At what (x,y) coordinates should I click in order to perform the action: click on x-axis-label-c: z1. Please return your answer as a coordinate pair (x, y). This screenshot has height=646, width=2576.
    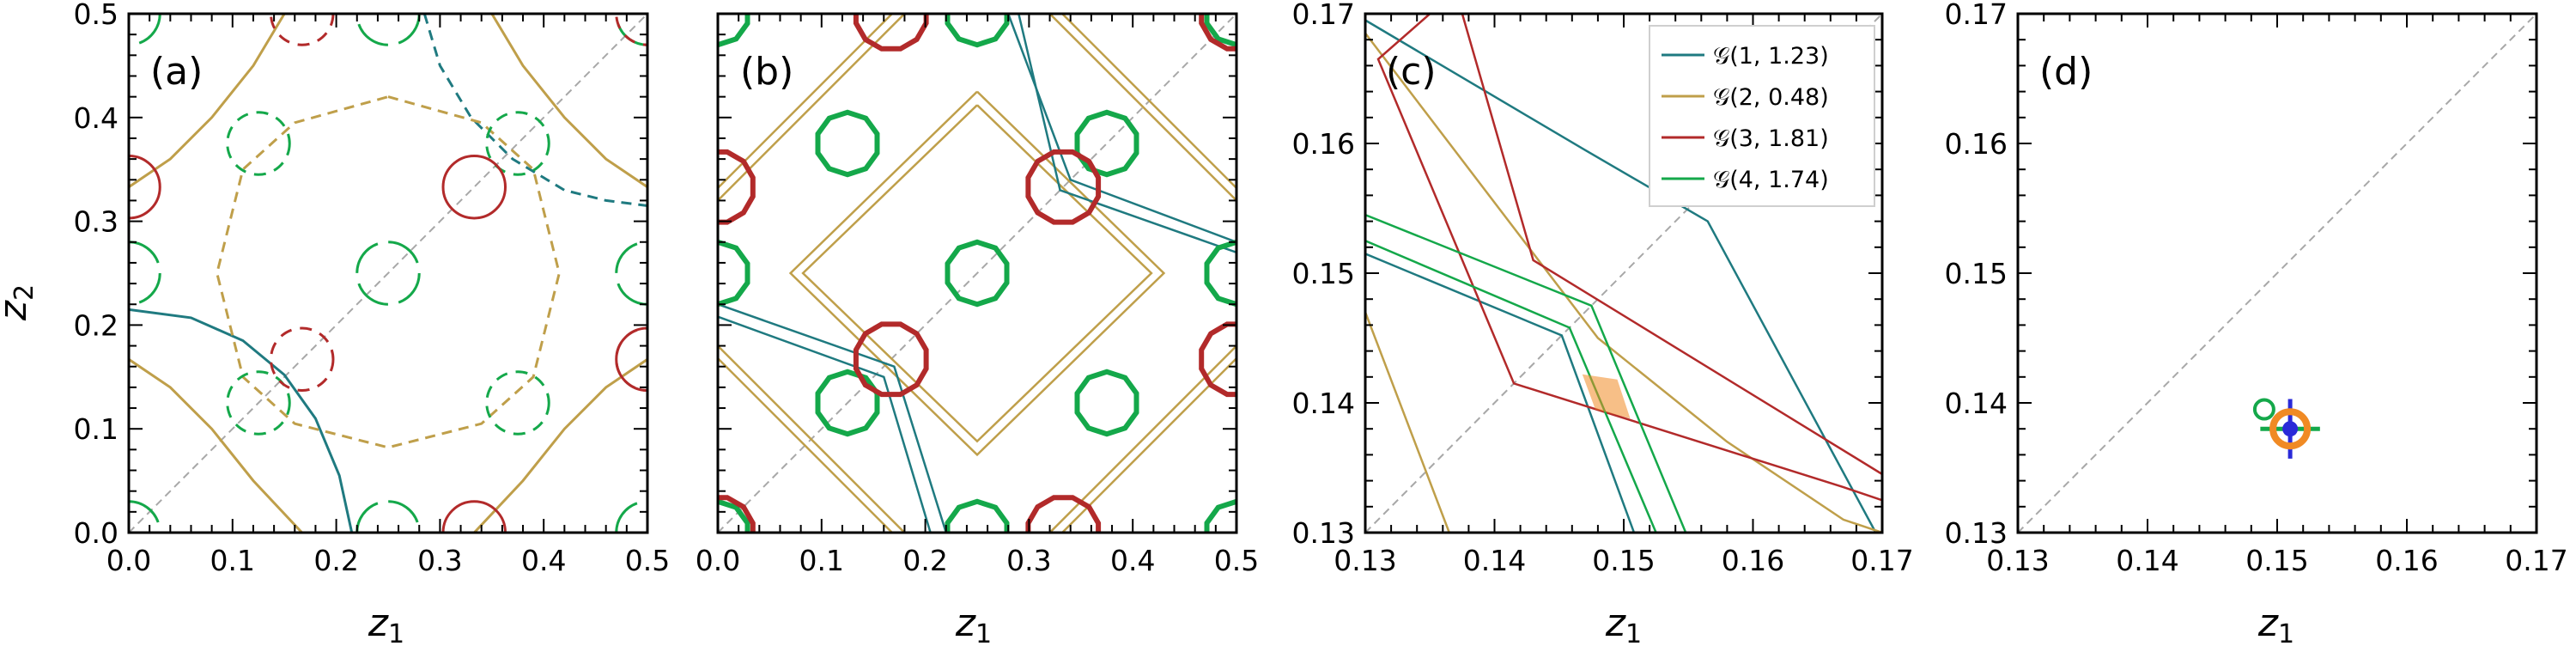
    Looking at the image, I should click on (1623, 623).